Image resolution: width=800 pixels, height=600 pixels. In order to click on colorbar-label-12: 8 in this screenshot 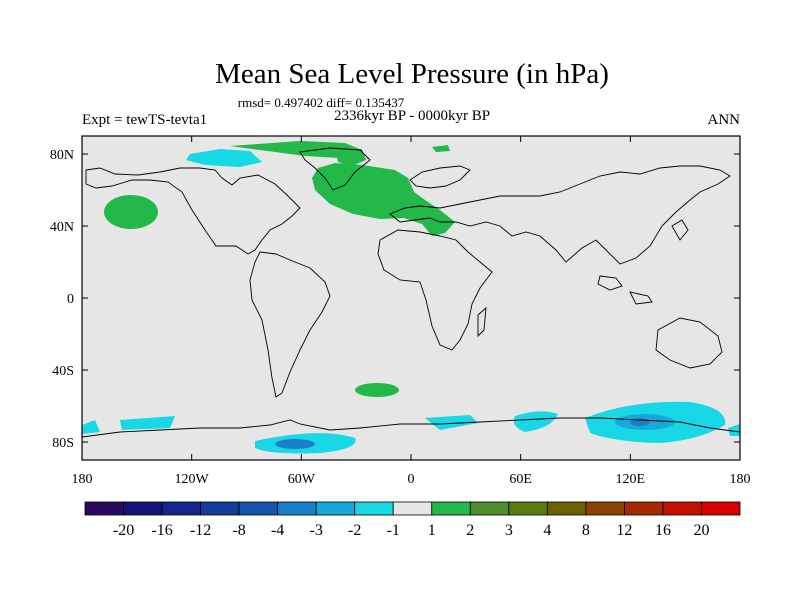, I will do `click(586, 530)`.